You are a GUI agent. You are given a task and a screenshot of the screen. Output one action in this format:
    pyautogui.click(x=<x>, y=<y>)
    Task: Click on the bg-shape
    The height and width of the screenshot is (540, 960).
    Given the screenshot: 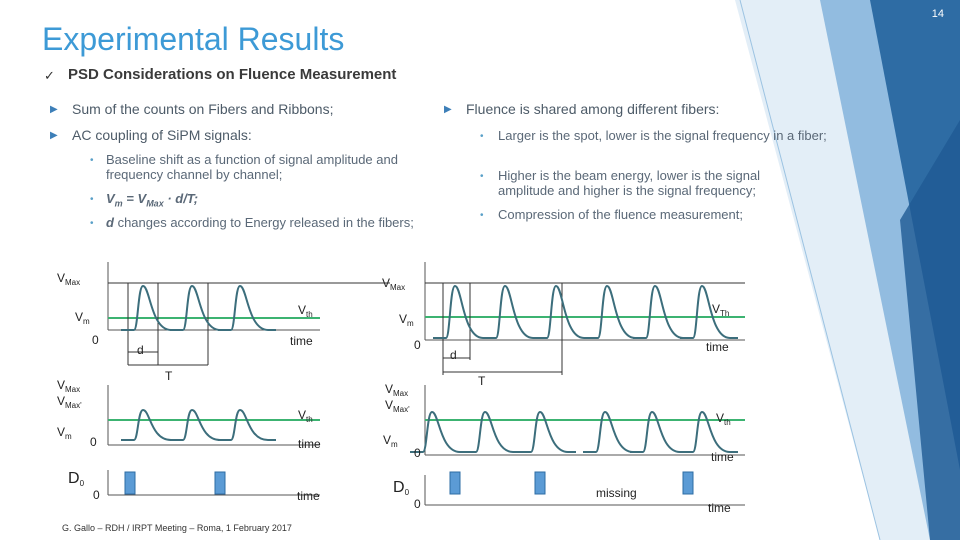 What is the action you would take?
    pyautogui.click(x=930, y=330)
    